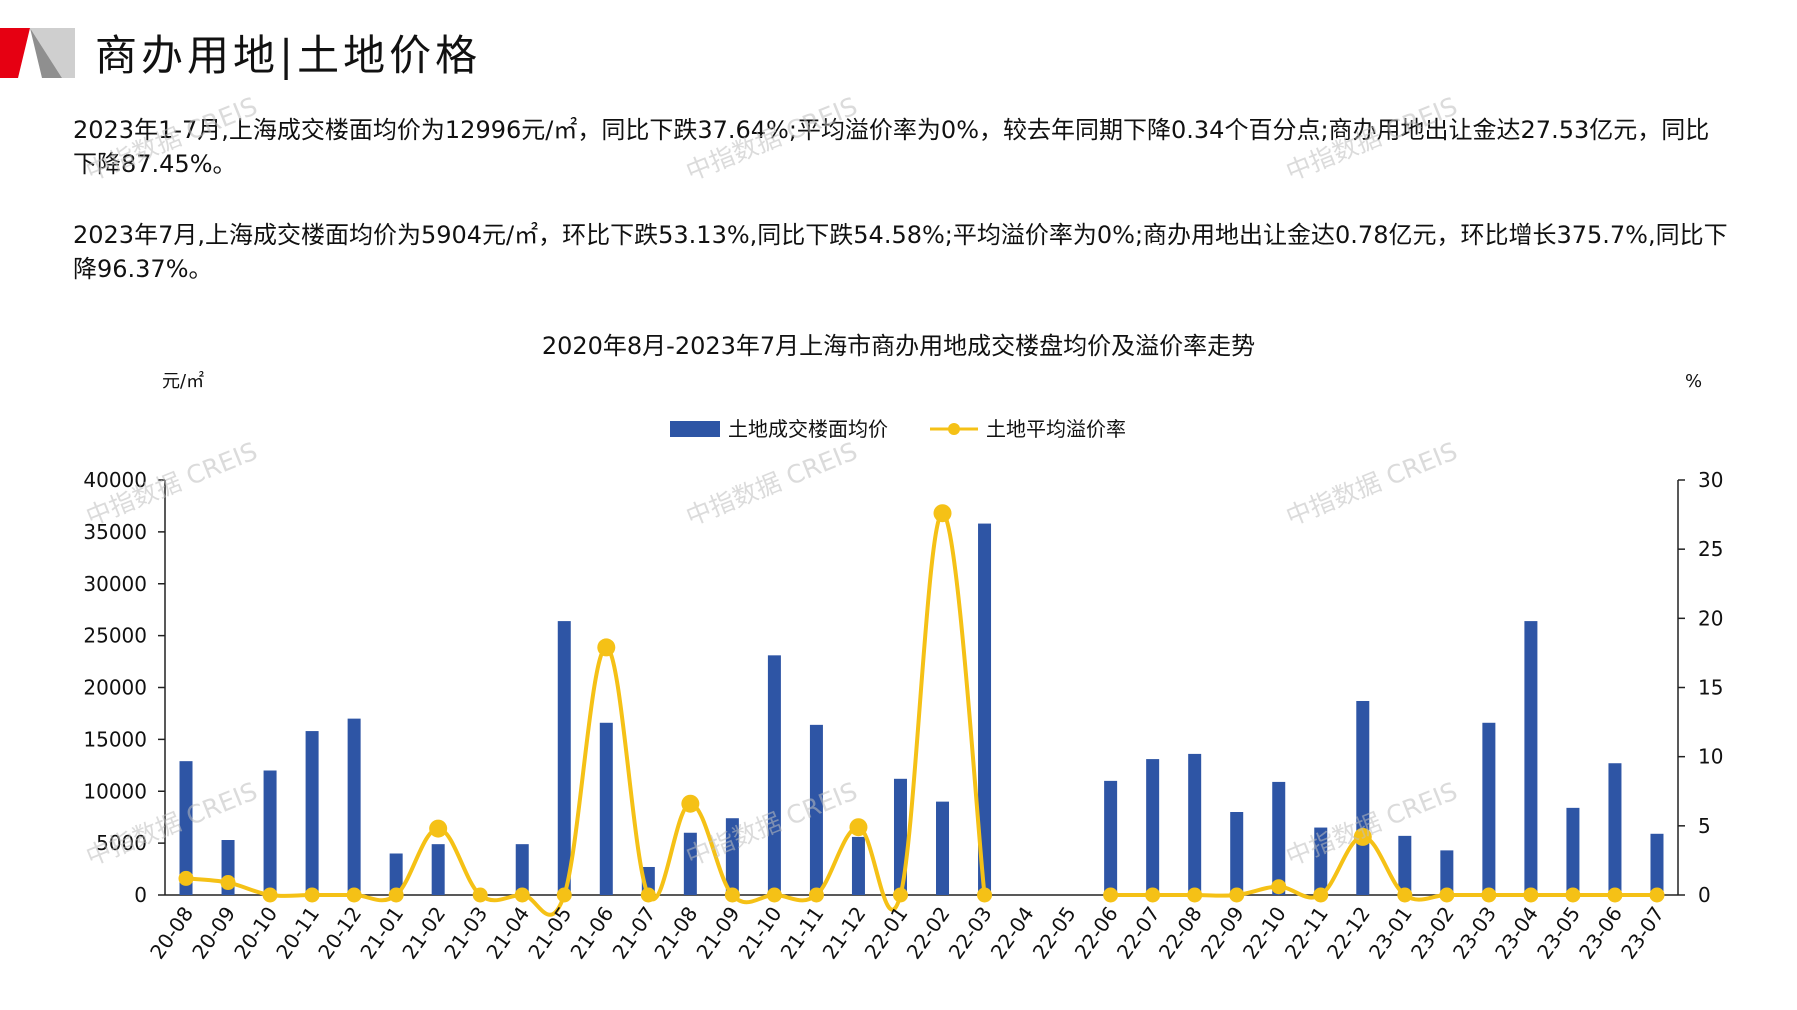 This screenshot has width=1797, height=1010. What do you see at coordinates (1558, 932) in the screenshot?
I see `x-tick-label: 23-05` at bounding box center [1558, 932].